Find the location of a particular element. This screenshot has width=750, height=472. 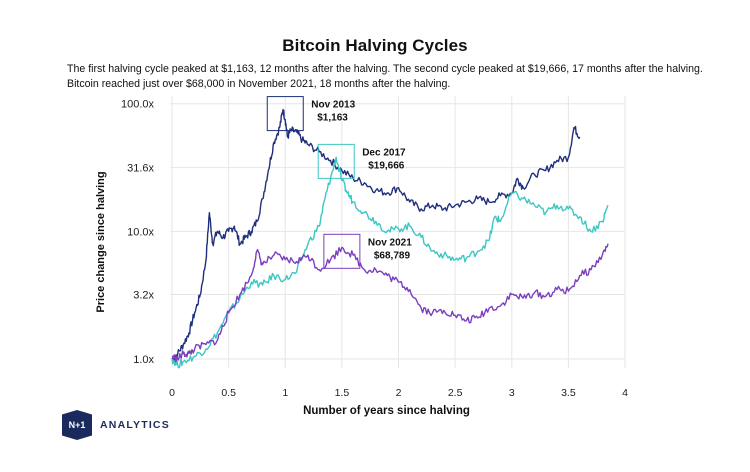

annotation-label: Nov 2013 is located at coordinates (333, 105).